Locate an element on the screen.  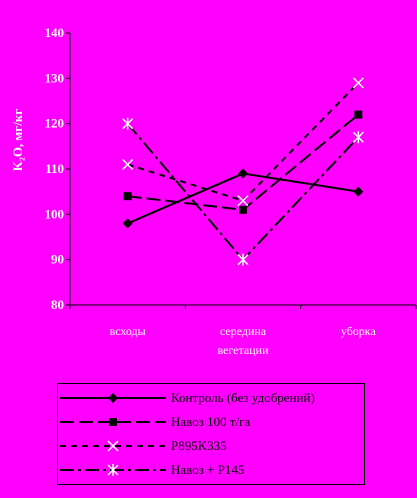
x-category-labels: всходы середина вегетации уборка is located at coordinates (243, 331).